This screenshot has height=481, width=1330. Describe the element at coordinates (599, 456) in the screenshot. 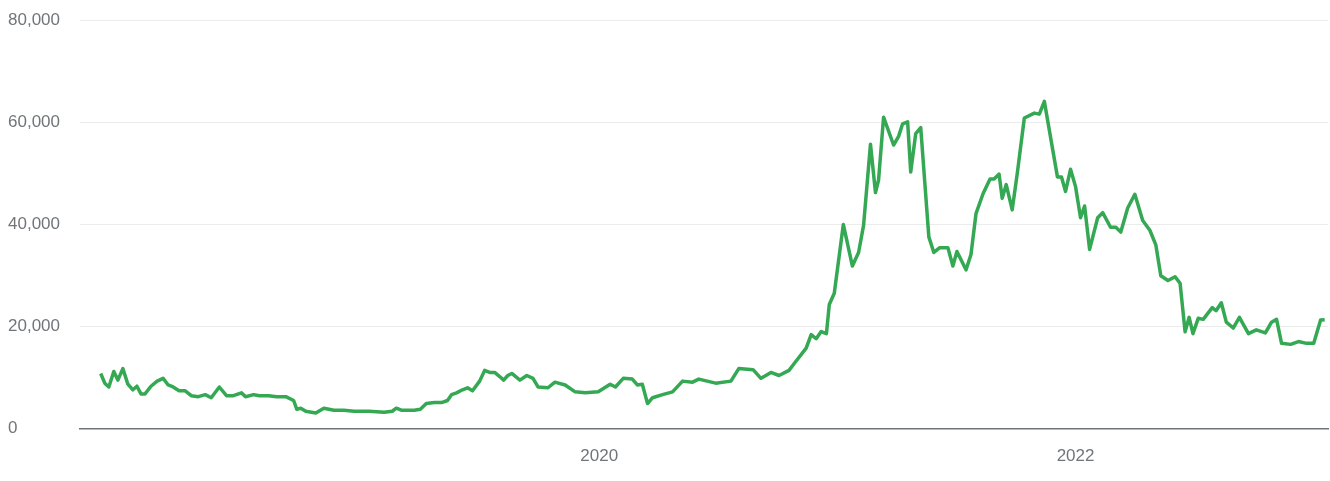

I see `x-tick-label: 2020` at that location.